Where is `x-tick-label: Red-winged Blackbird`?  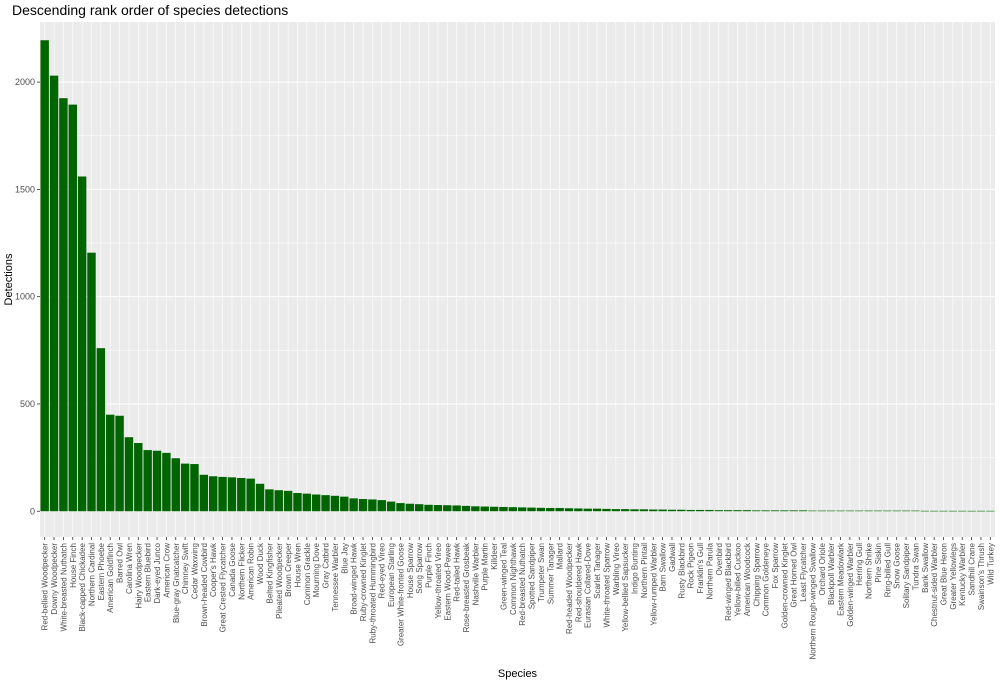
x-tick-label: Red-winged Blackbird is located at coordinates (728, 582).